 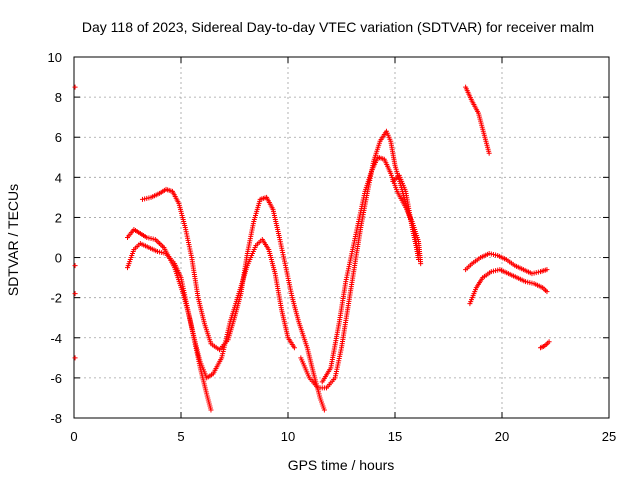 I want to click on series-pass-H, so click(x=506, y=264).